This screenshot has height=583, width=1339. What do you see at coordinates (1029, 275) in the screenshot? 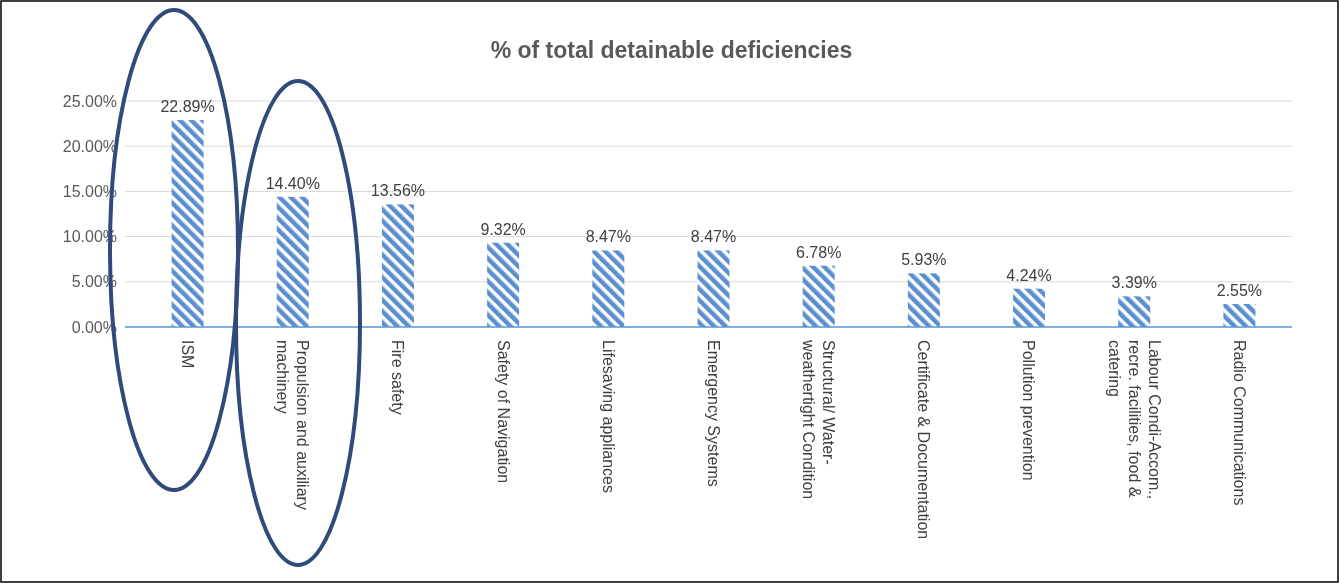
I see `data-label: 4.24%` at bounding box center [1029, 275].